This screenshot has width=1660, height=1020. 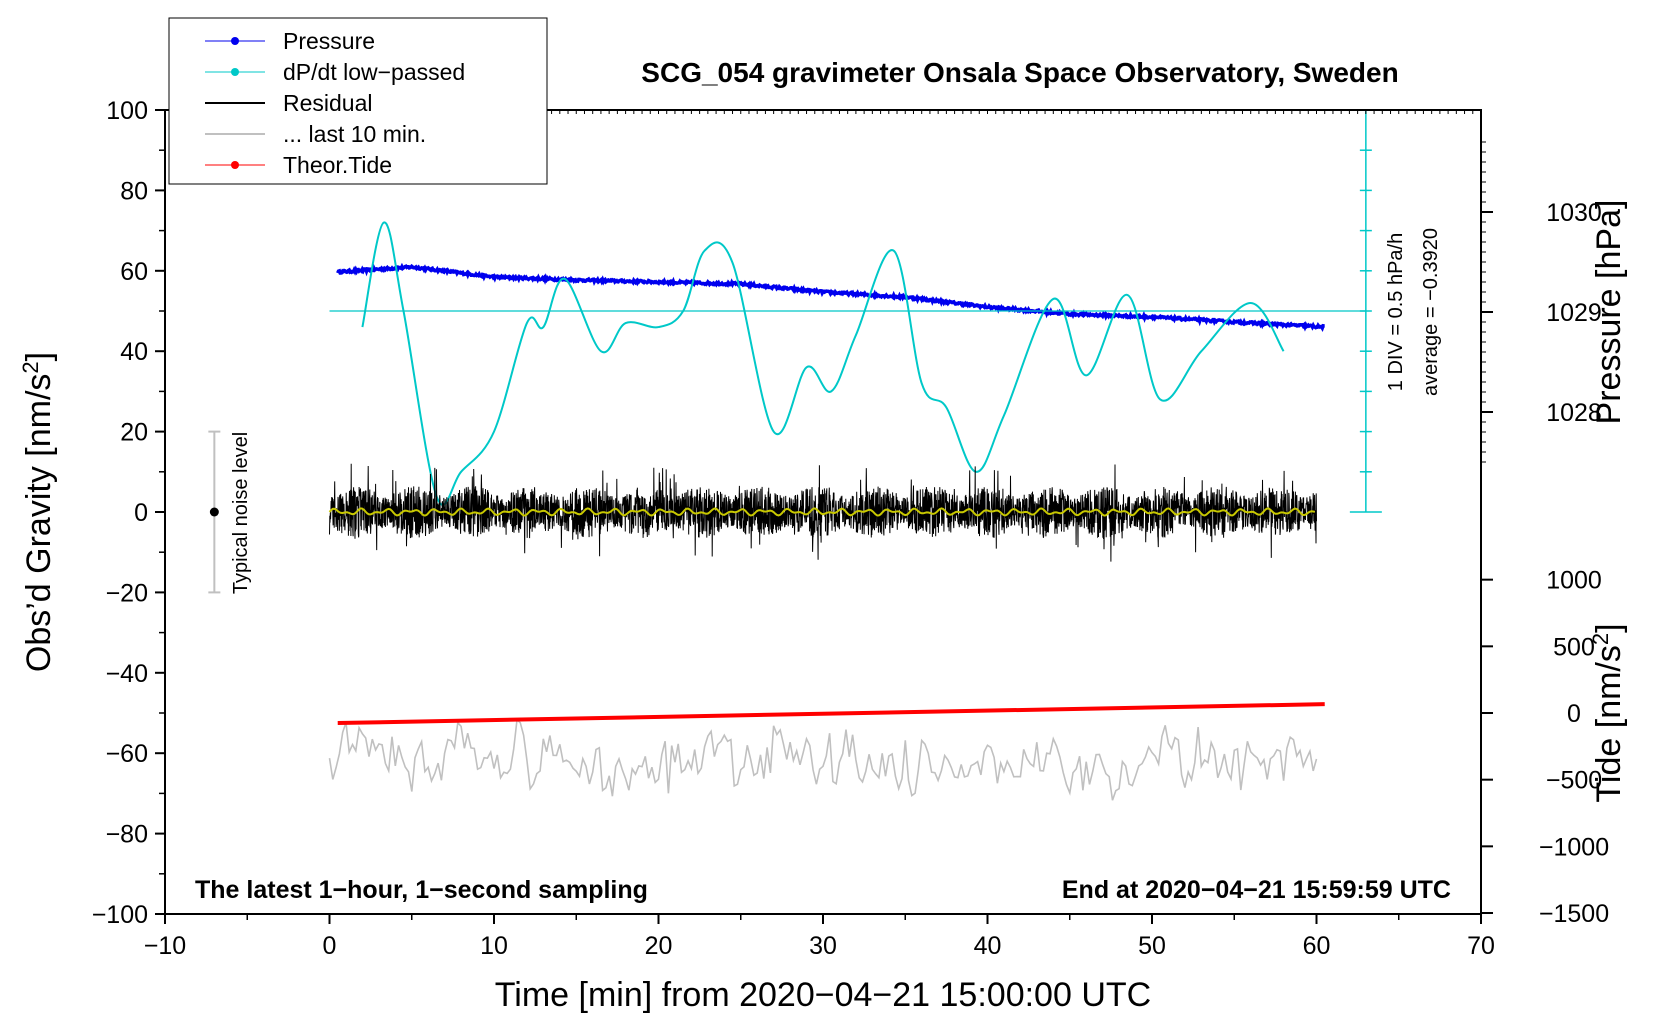 I want to click on y-axis-label-left: Obs’d Gravity [nm/s2], so click(x=38, y=512).